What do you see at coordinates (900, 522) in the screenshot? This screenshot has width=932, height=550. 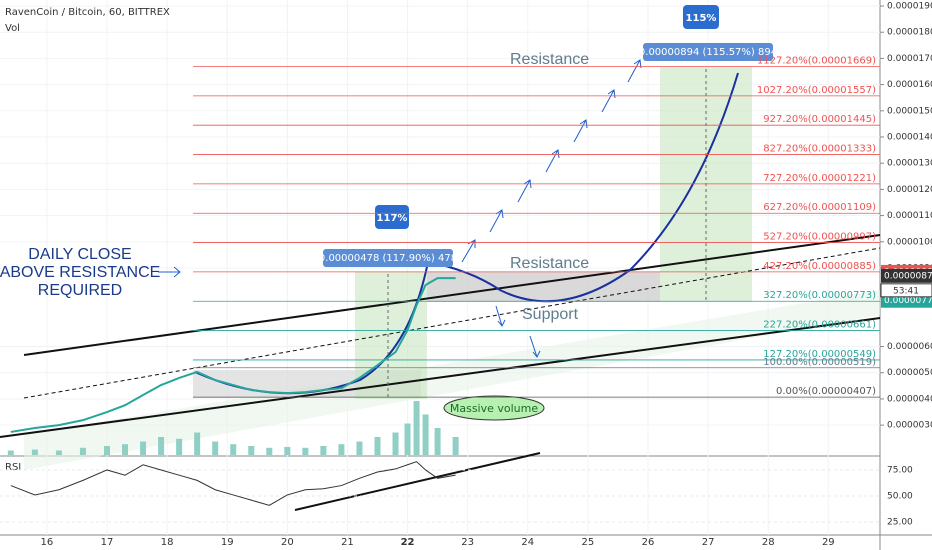 I see `rsi-tick-label: 25.00` at bounding box center [900, 522].